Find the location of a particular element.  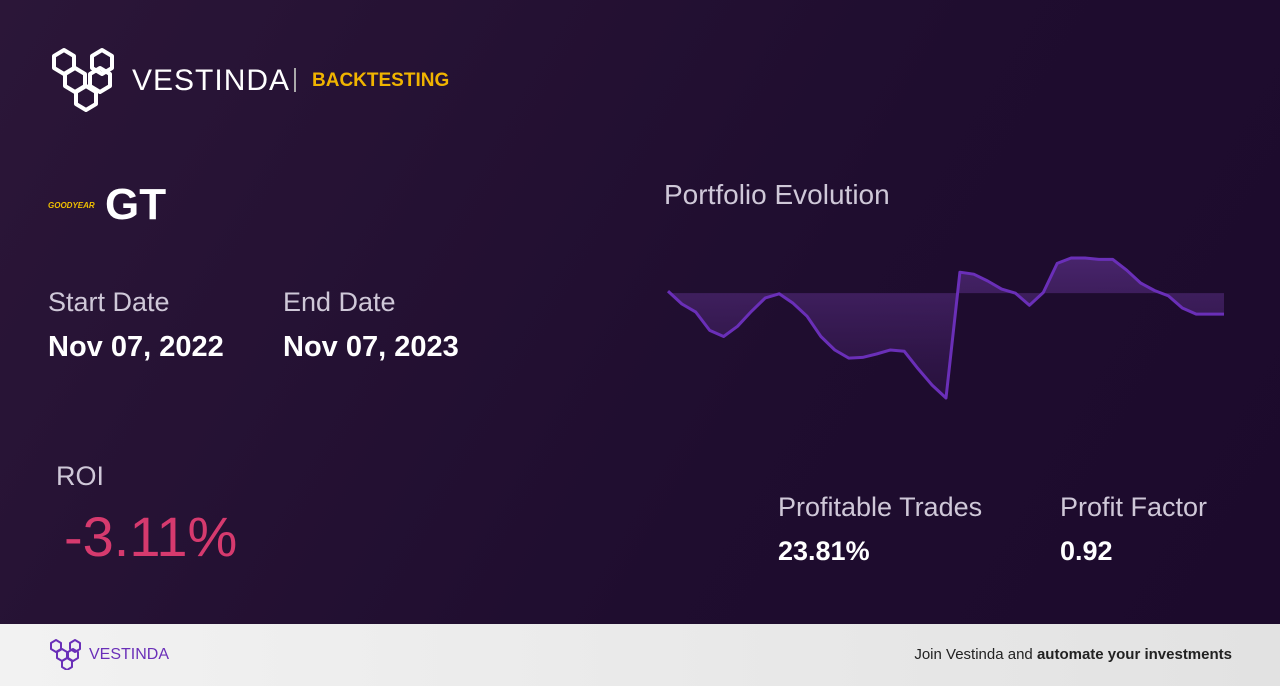

chart-title: Portfolio Evolution is located at coordinates (777, 194).